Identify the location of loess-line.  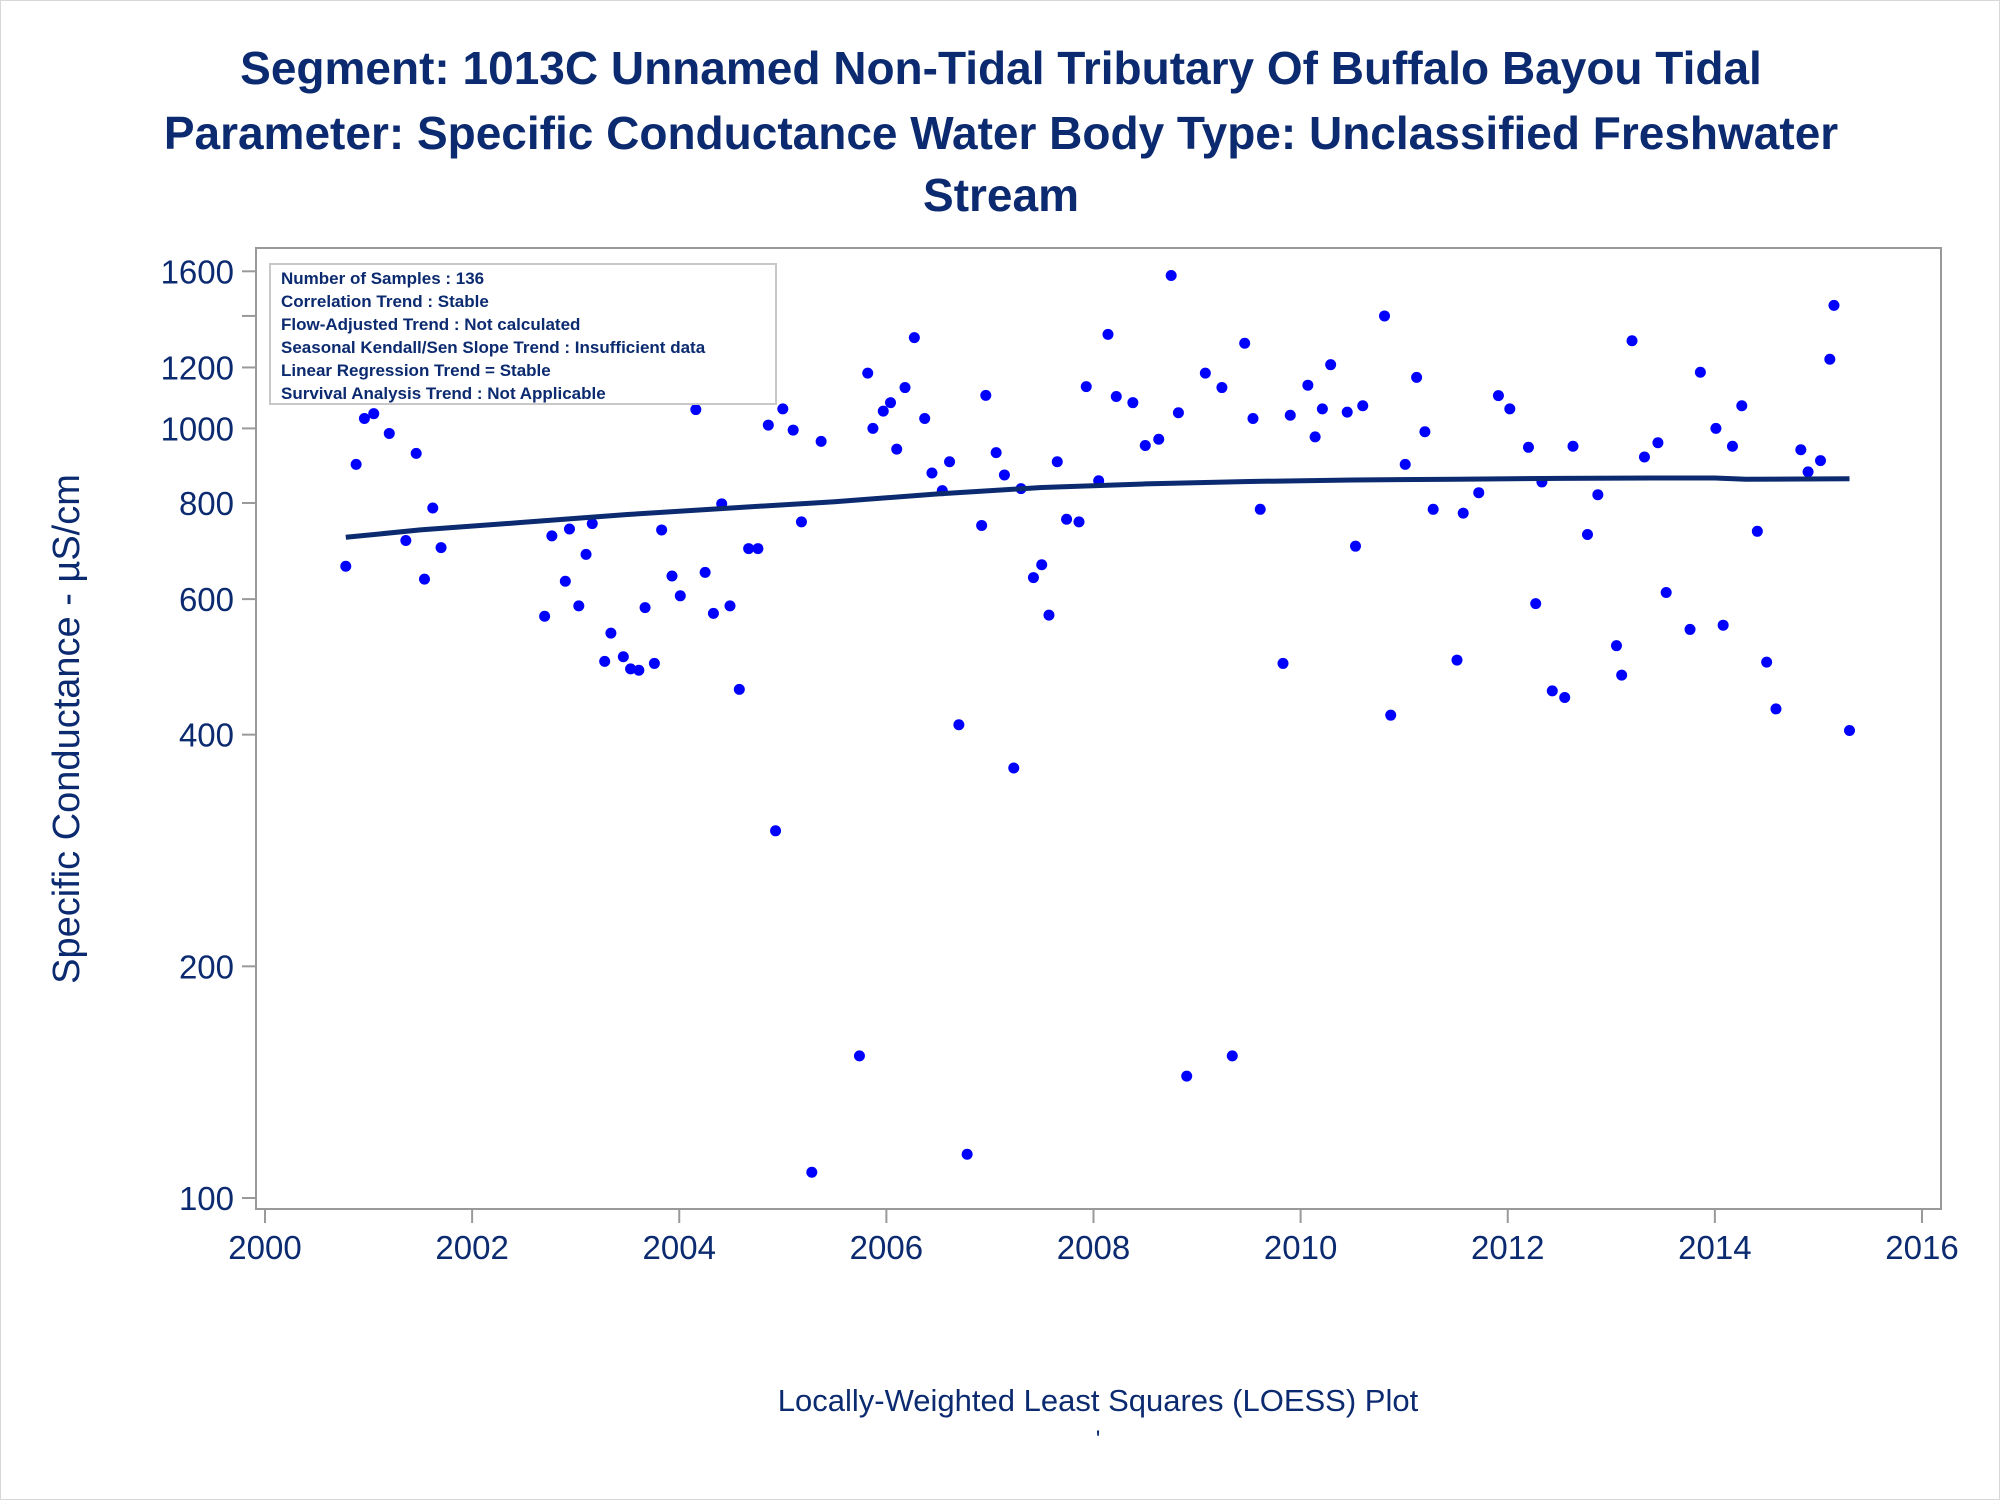
(1097, 507).